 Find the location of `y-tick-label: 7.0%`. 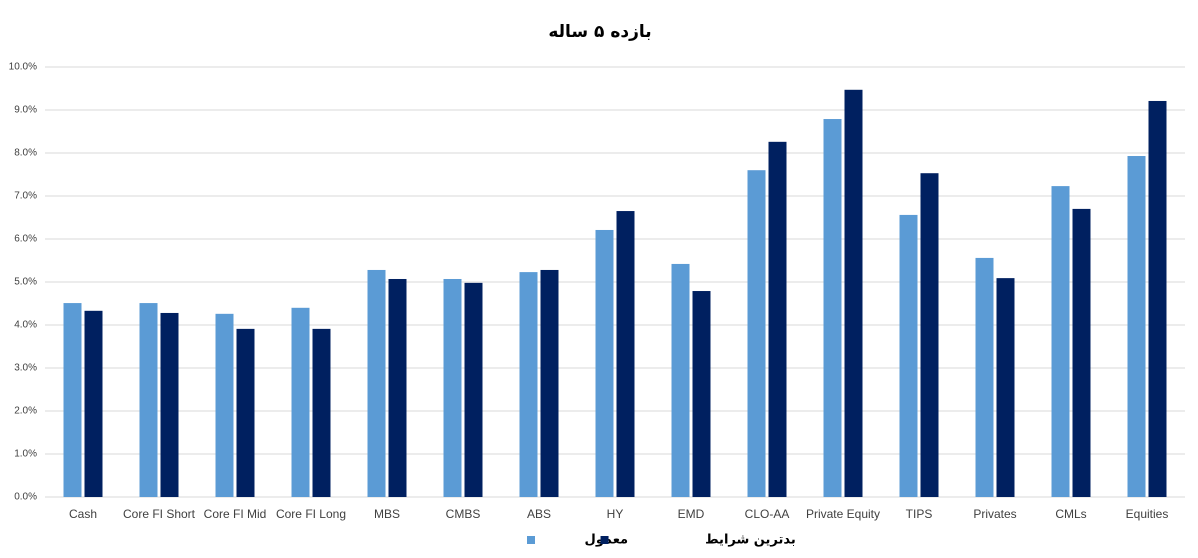

y-tick-label: 7.0% is located at coordinates (25, 196).